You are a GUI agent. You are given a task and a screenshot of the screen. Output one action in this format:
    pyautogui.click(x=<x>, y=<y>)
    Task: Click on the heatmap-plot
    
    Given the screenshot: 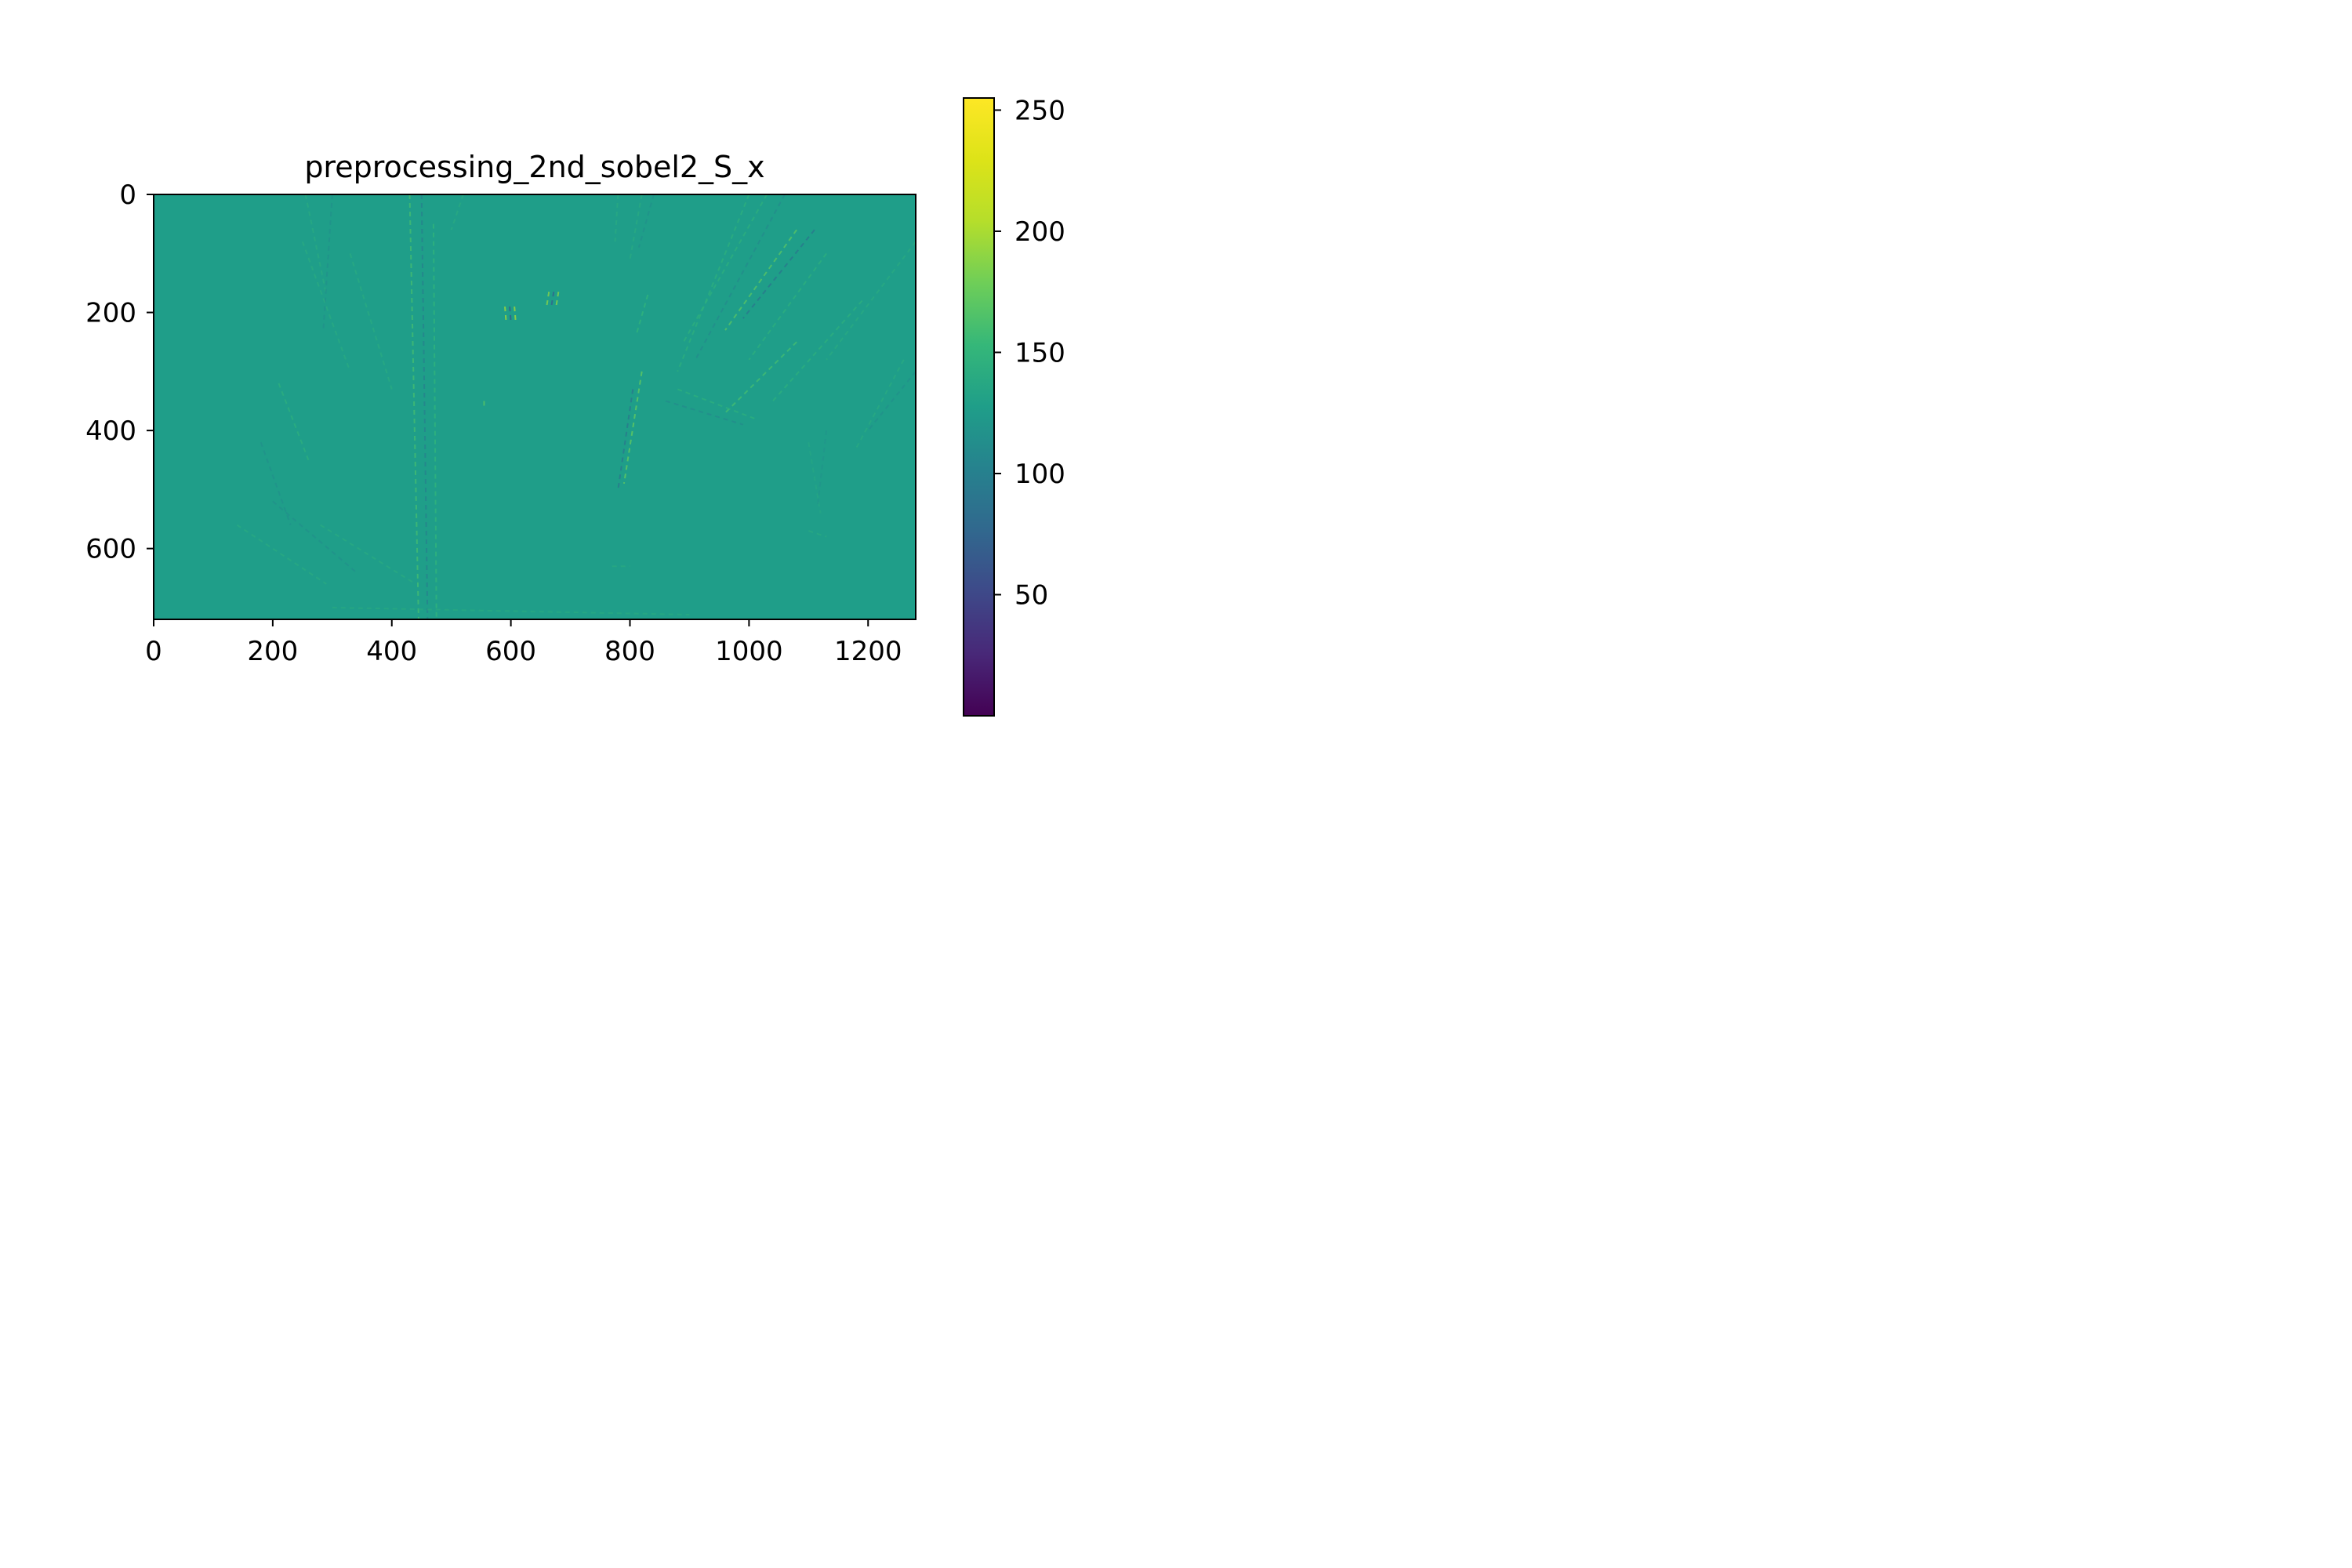 What is the action you would take?
    pyautogui.click(x=534, y=407)
    